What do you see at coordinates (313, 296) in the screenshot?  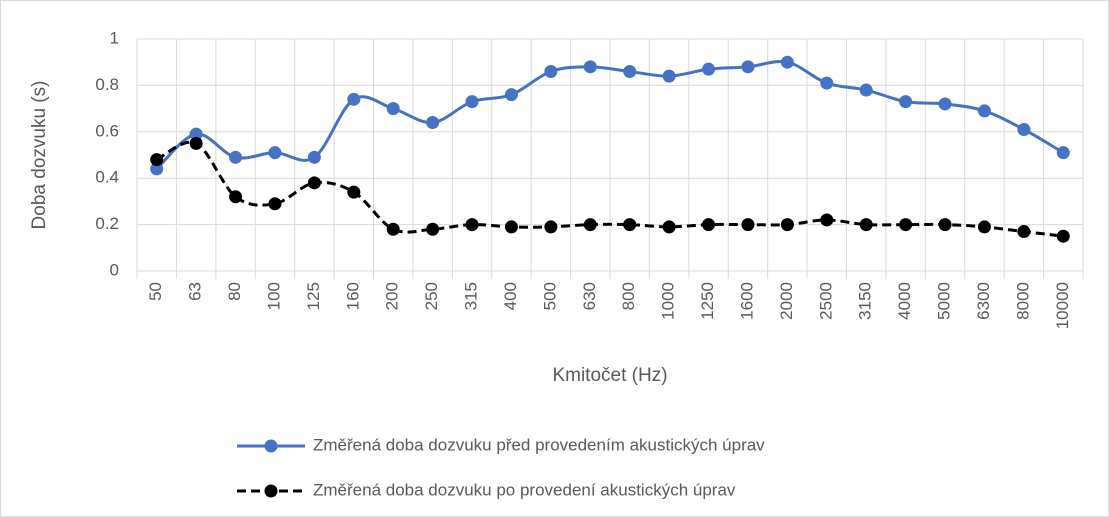 I see `x-tick-label: 125` at bounding box center [313, 296].